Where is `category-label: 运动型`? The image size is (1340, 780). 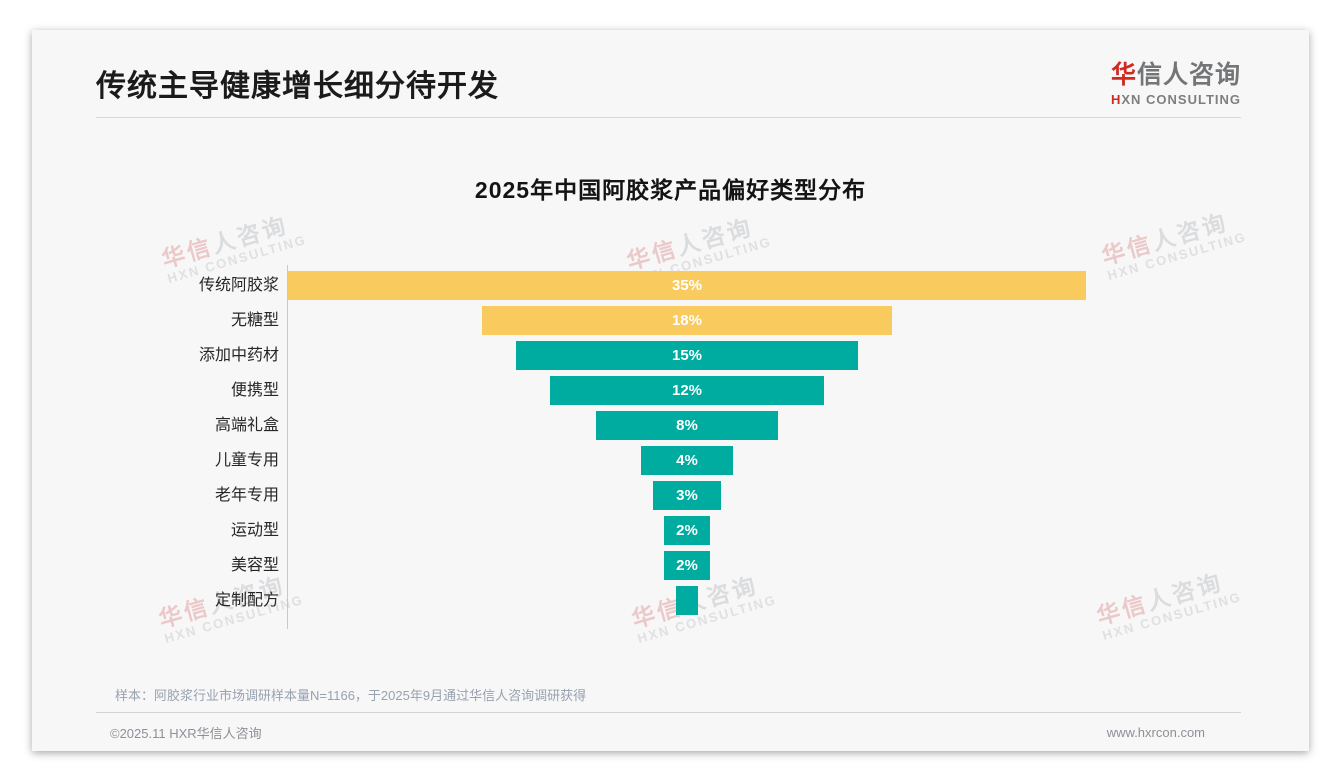
category-label: 运动型 is located at coordinates (254, 530).